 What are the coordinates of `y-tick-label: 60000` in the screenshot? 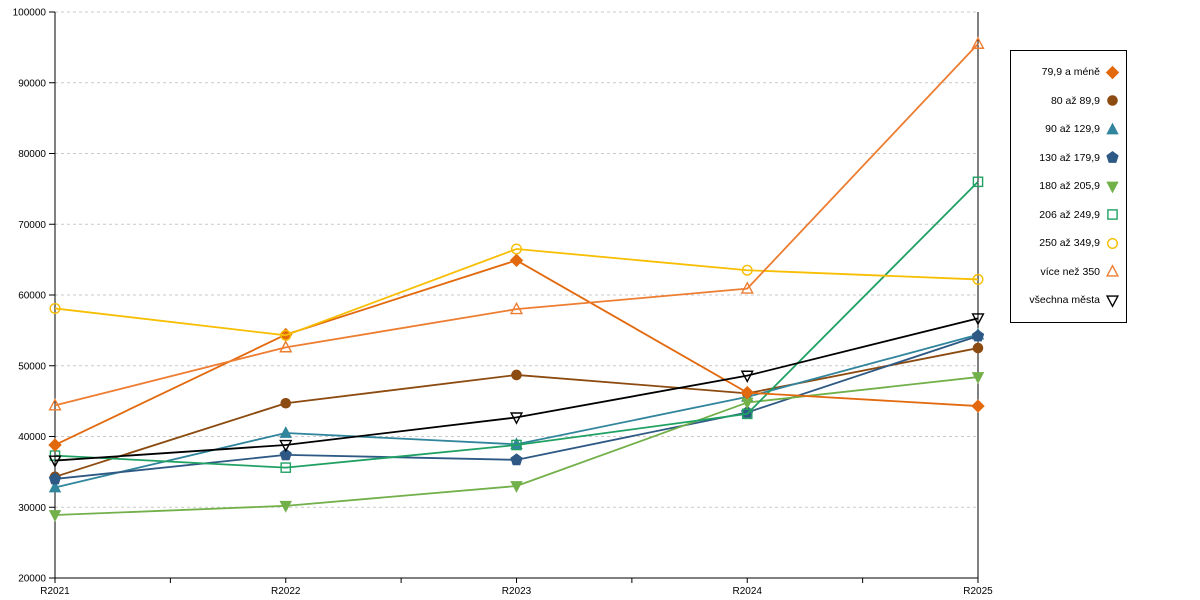 It's located at (32, 296).